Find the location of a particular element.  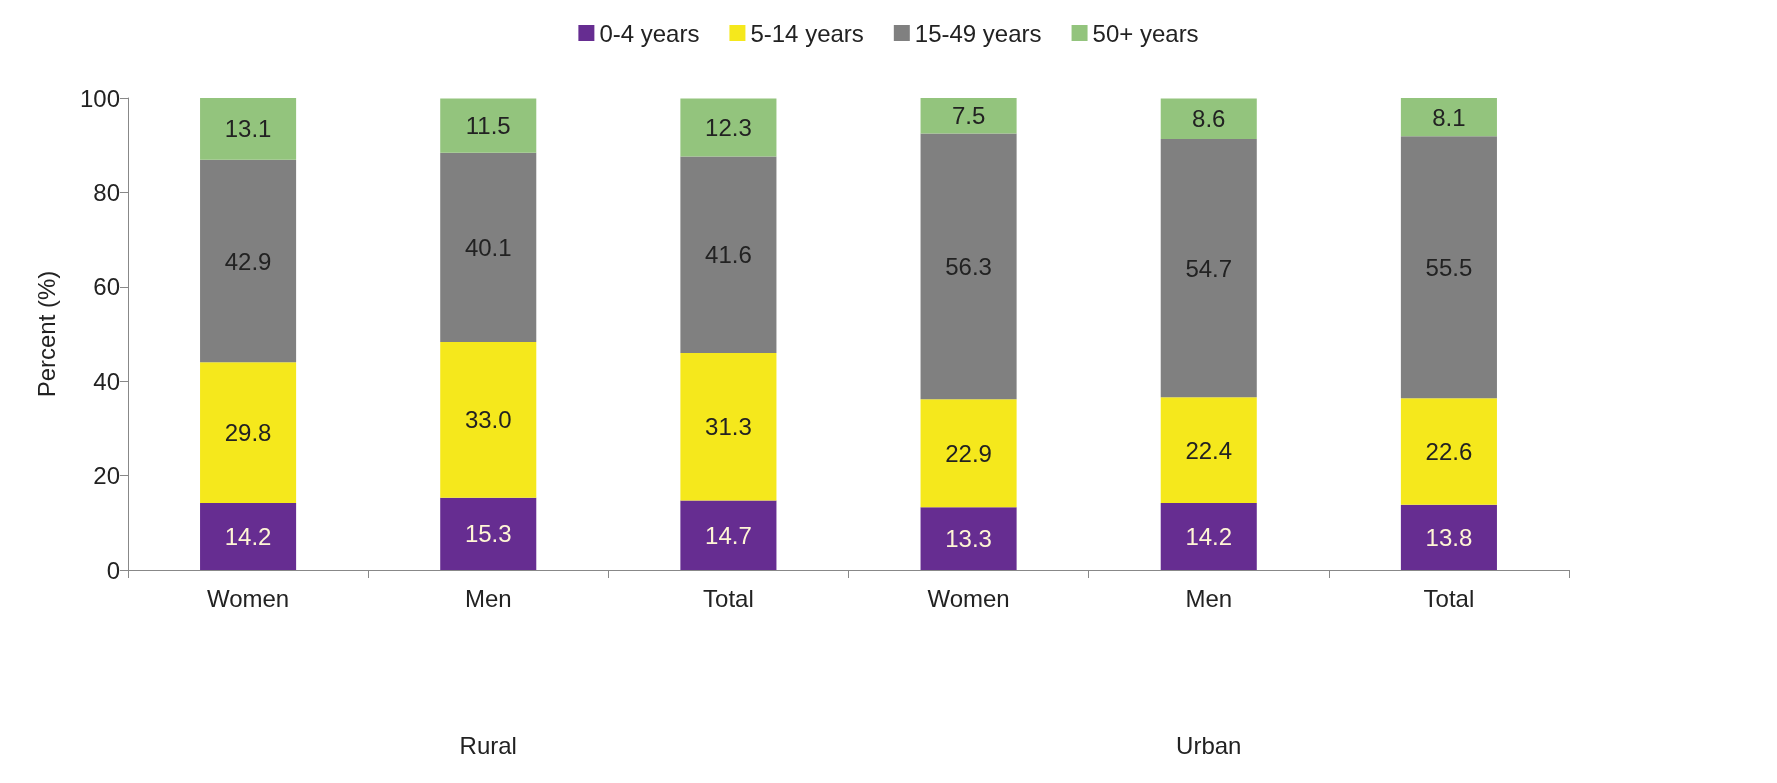

data-label: 22.6 is located at coordinates (1449, 452).